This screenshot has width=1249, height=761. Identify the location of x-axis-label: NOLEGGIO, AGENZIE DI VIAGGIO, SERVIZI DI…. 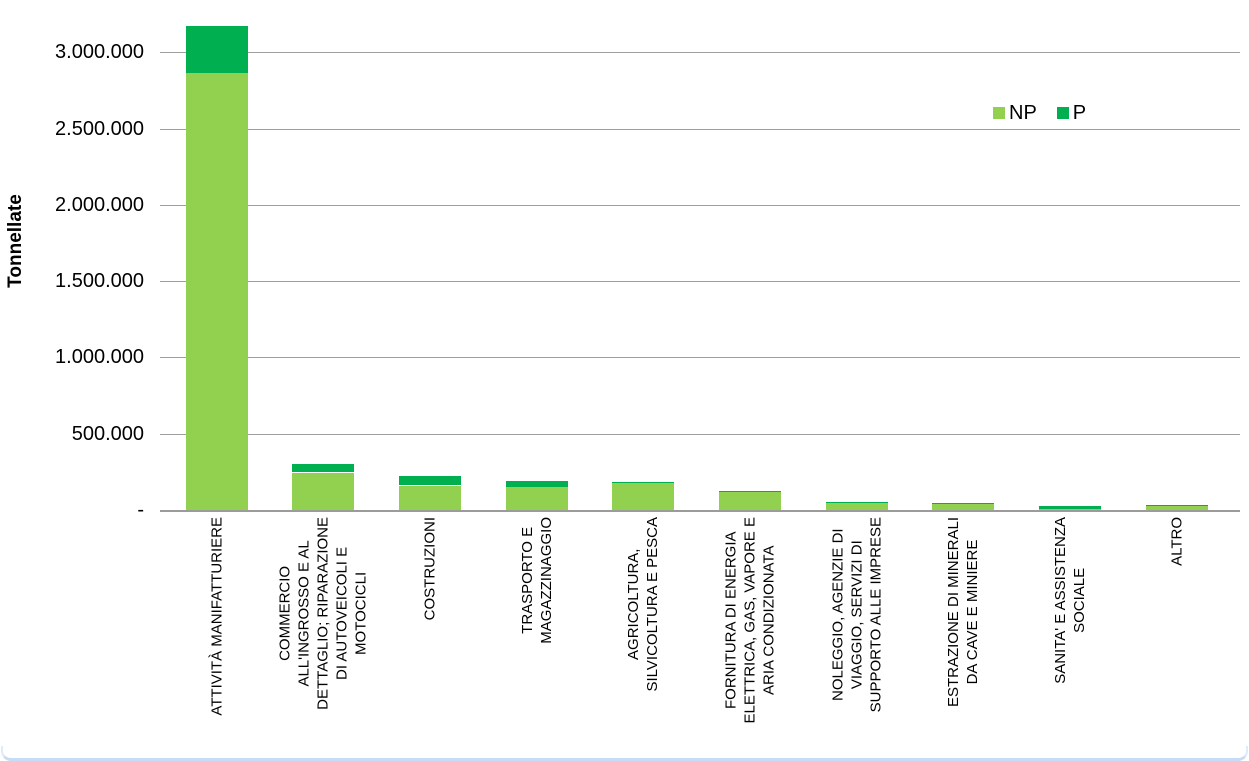
(857, 615).